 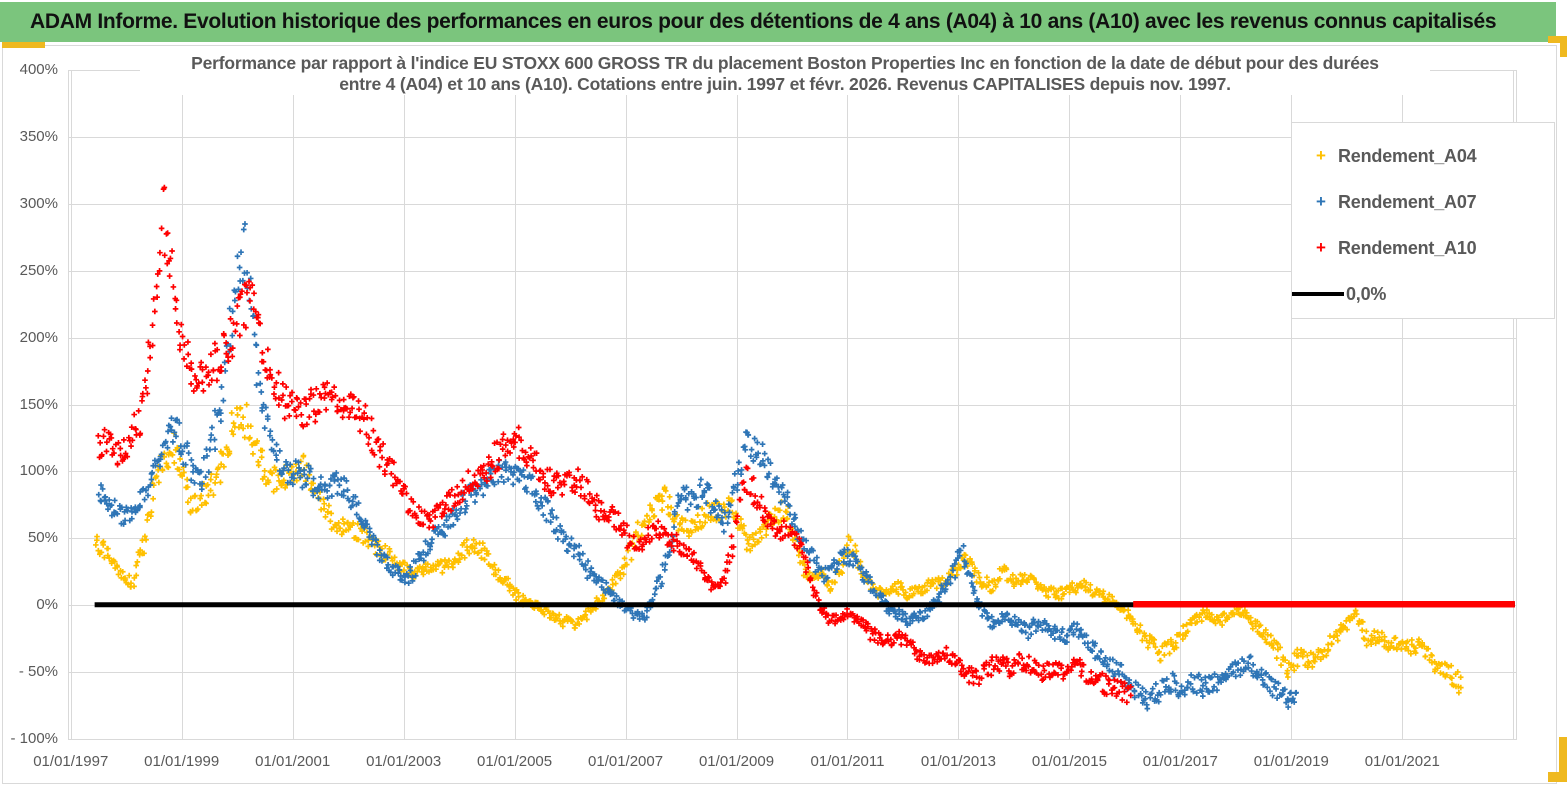 I want to click on x-axis-tick-label: 01/01/2005, so click(x=515, y=761).